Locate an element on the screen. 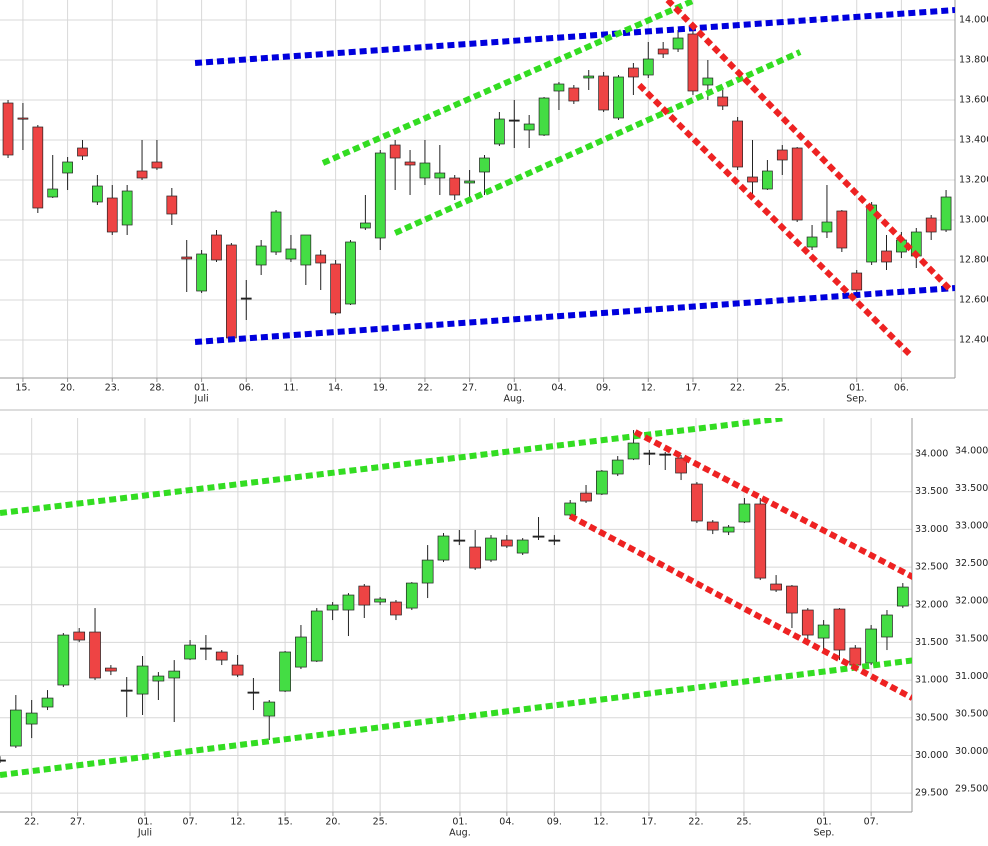  x-tick-label: 04. is located at coordinates (558, 388).